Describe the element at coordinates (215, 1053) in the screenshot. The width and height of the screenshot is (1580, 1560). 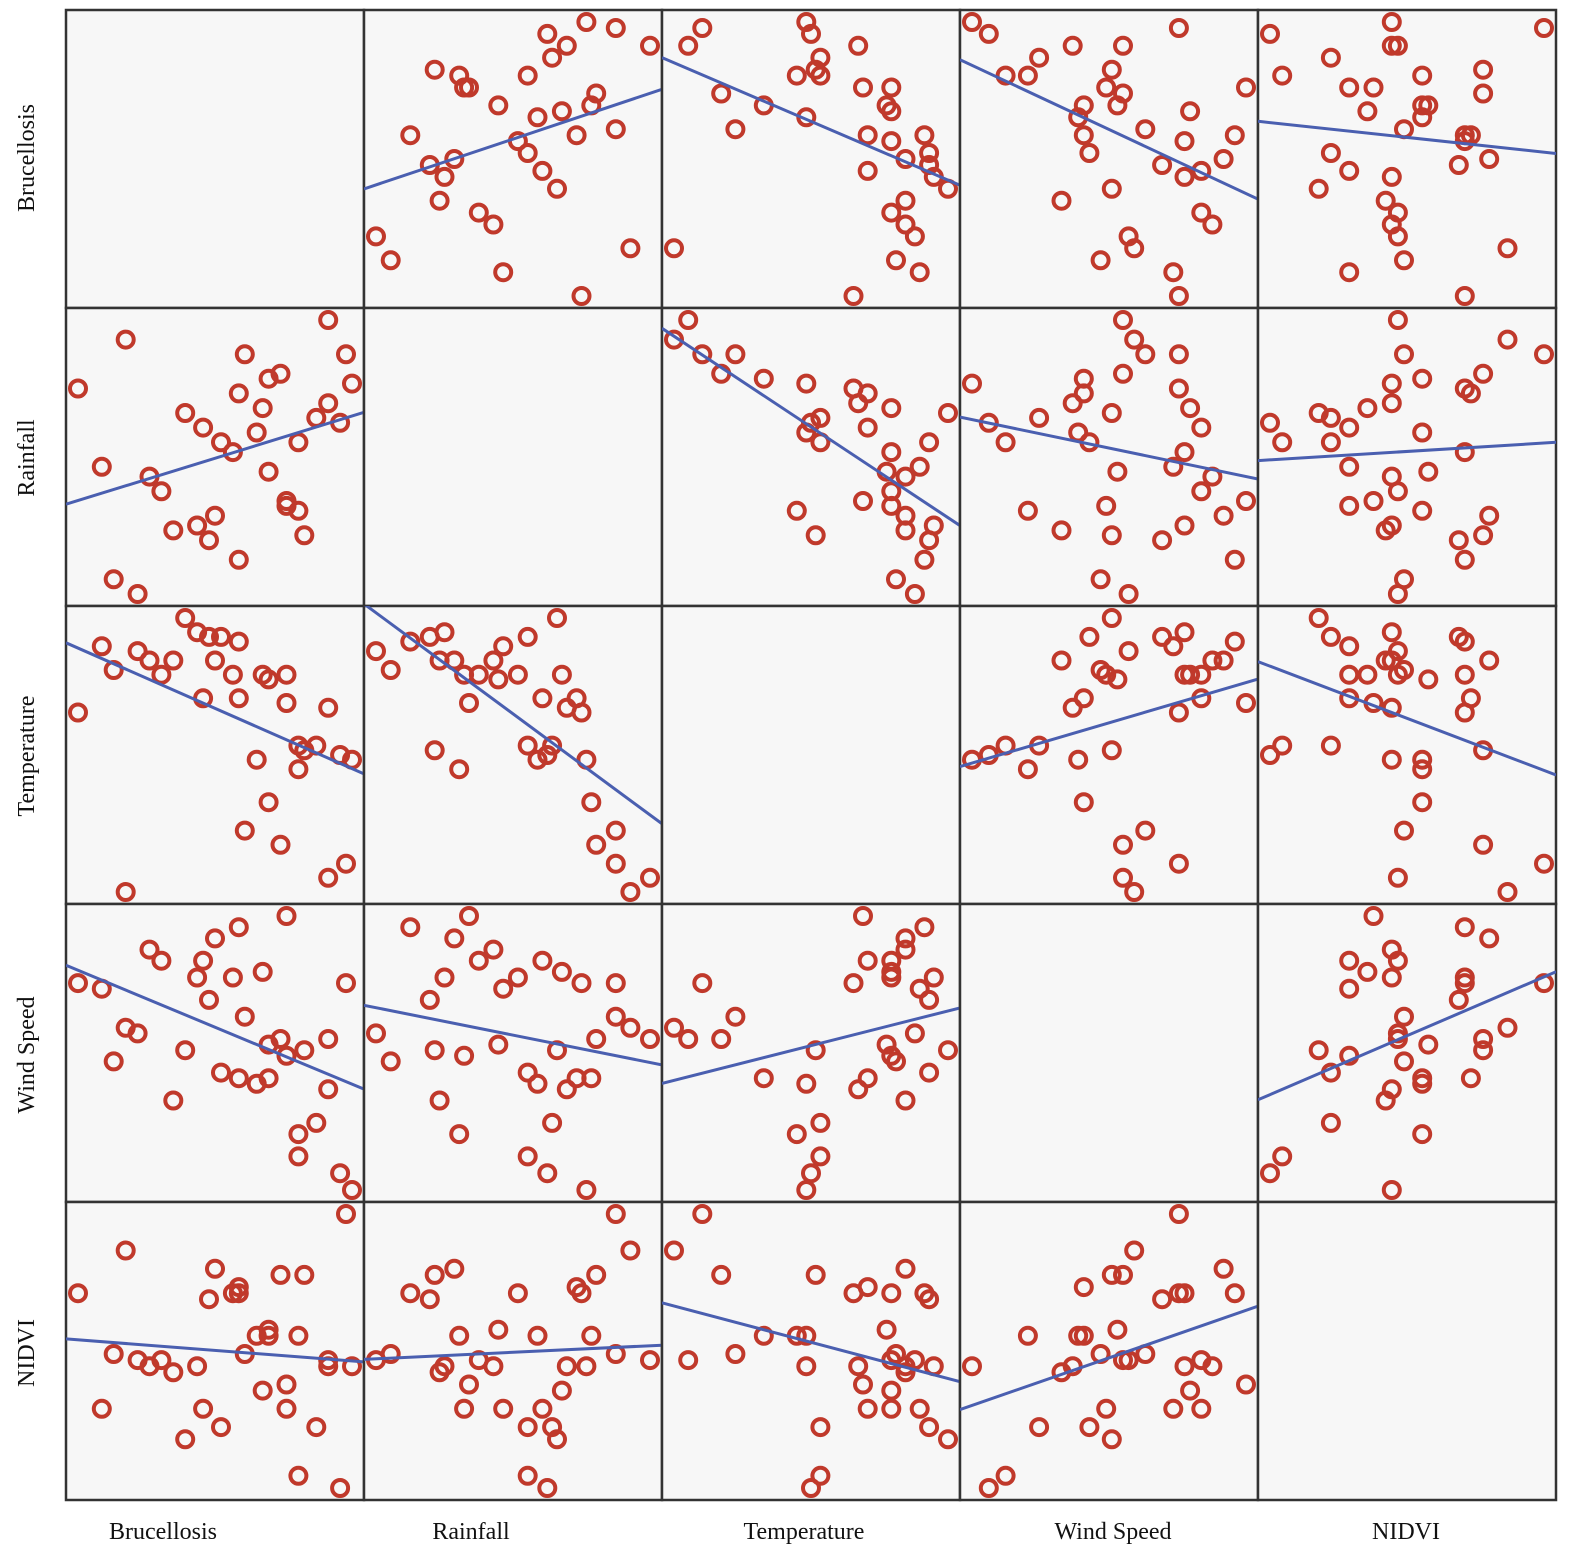
I see `panel-wind-speed-vs-brucellosis` at that location.